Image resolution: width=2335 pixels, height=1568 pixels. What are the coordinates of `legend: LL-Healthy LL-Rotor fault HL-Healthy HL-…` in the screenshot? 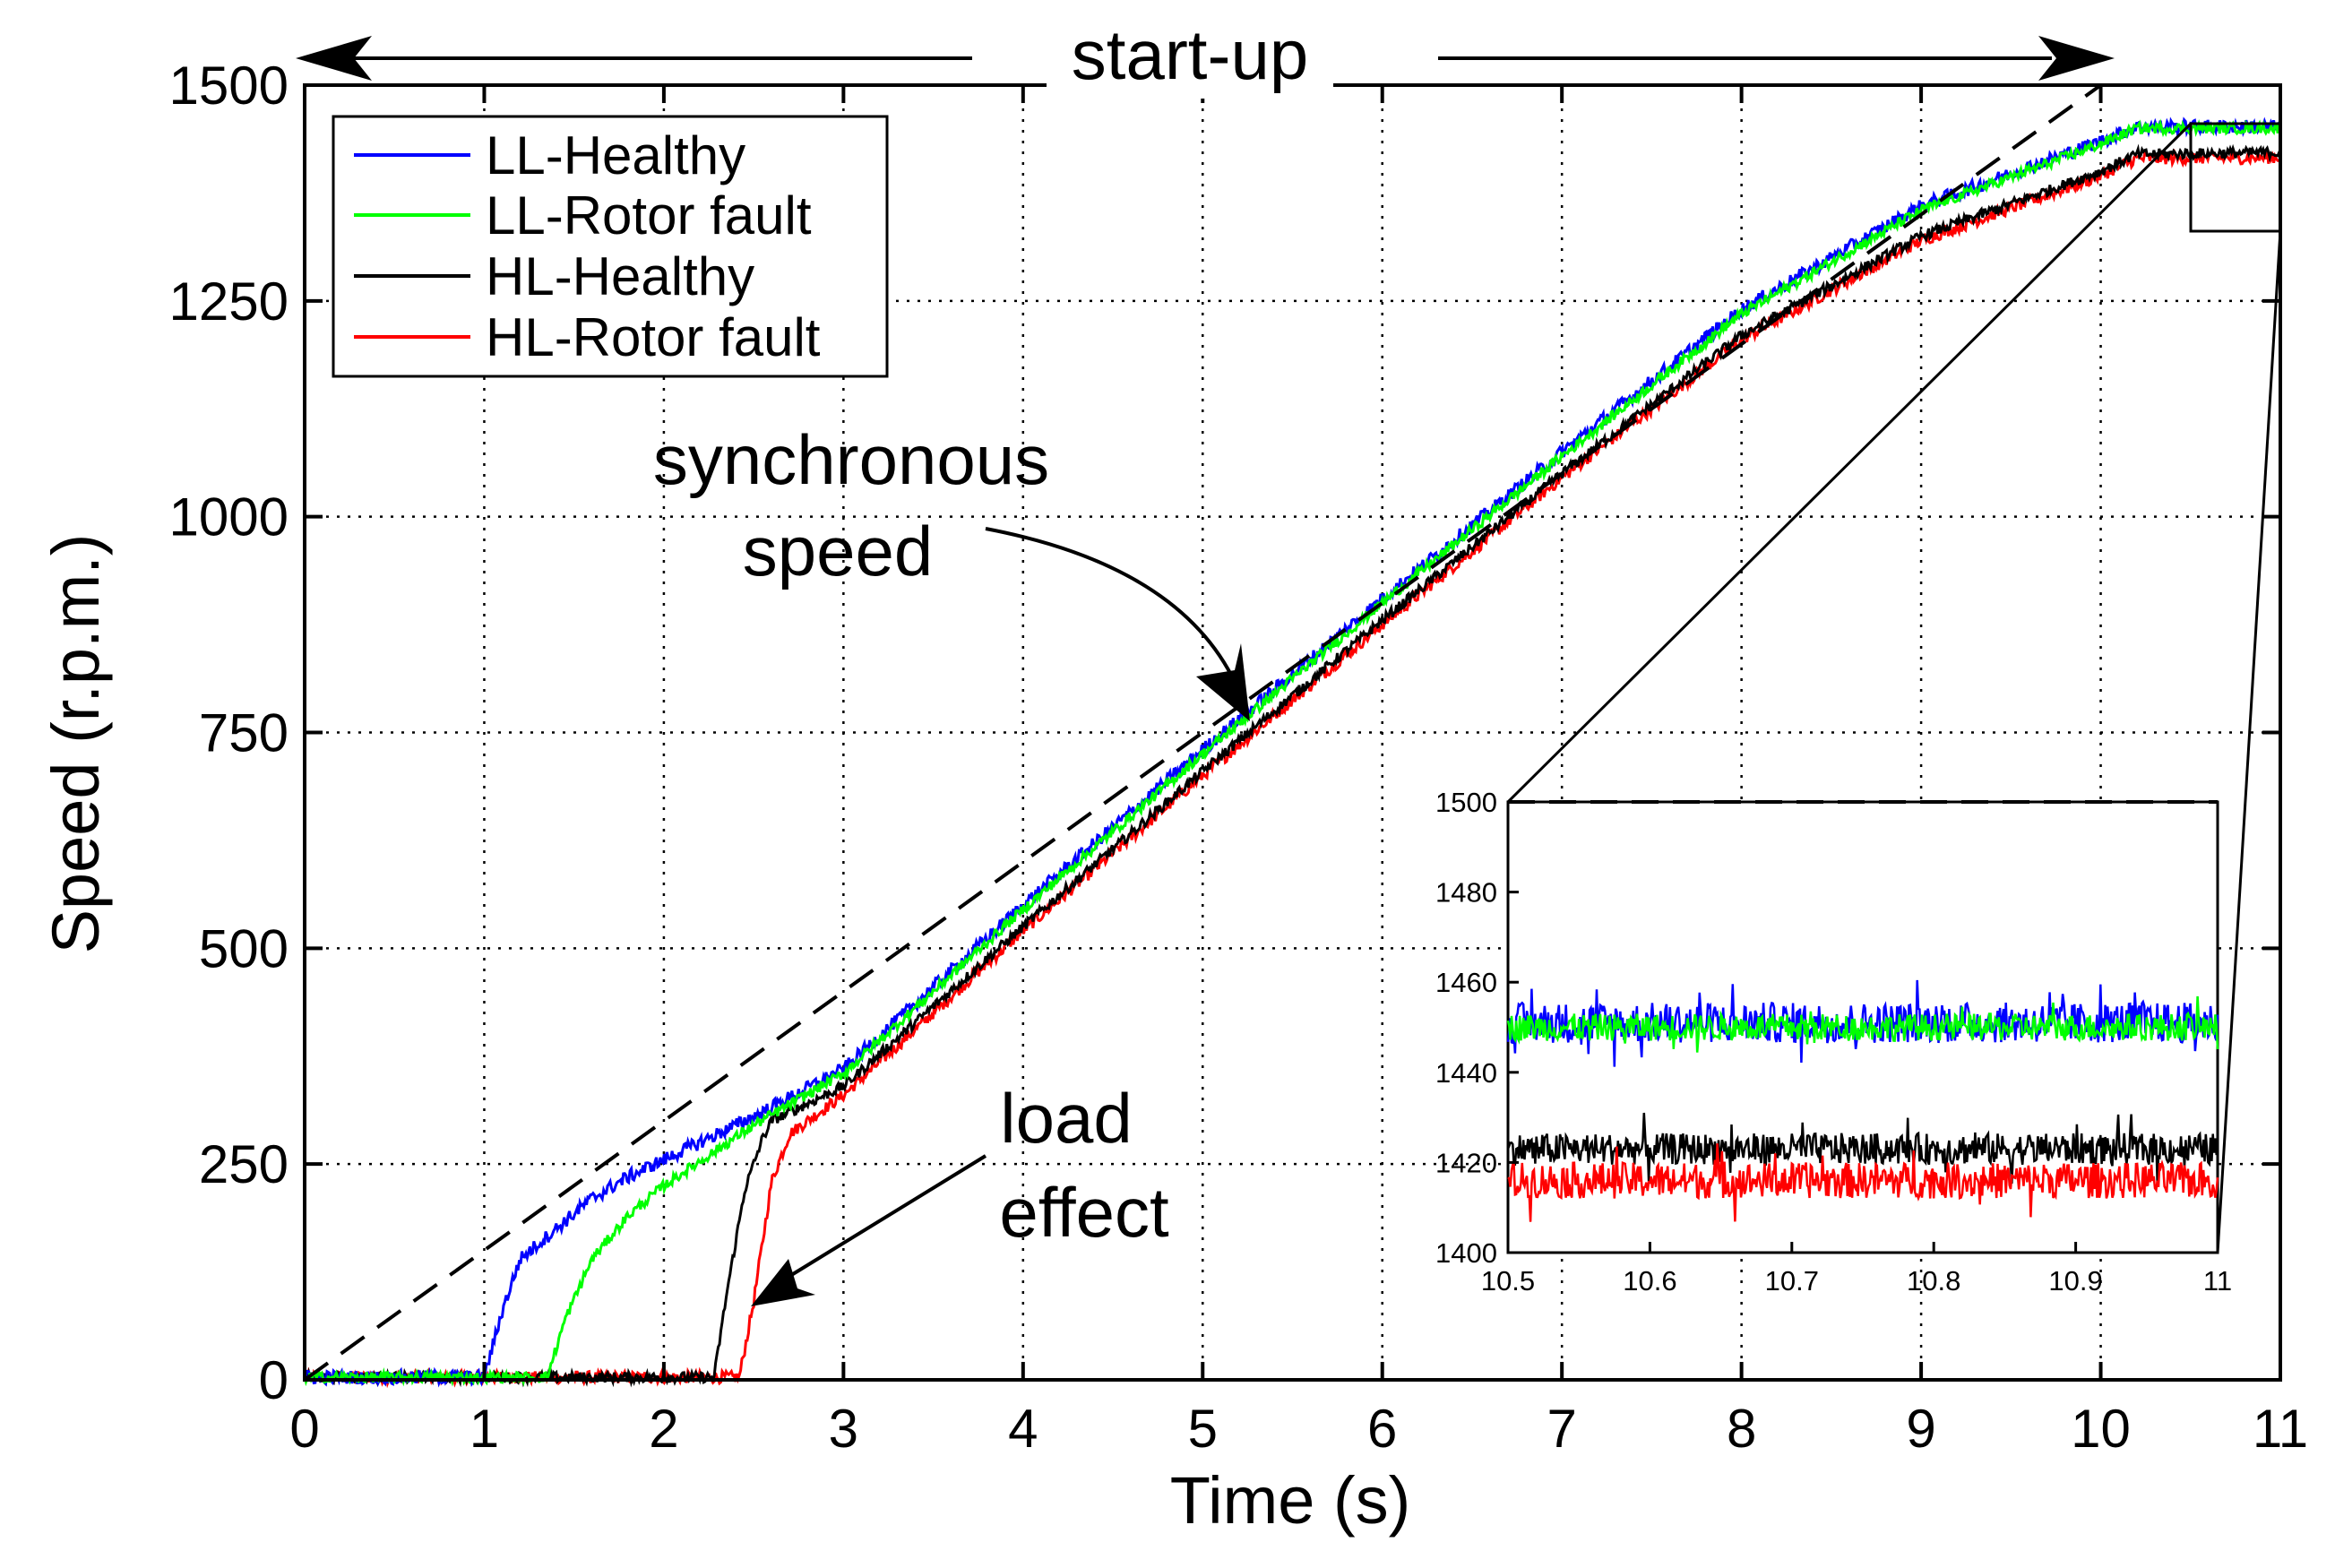 It's located at (610, 247).